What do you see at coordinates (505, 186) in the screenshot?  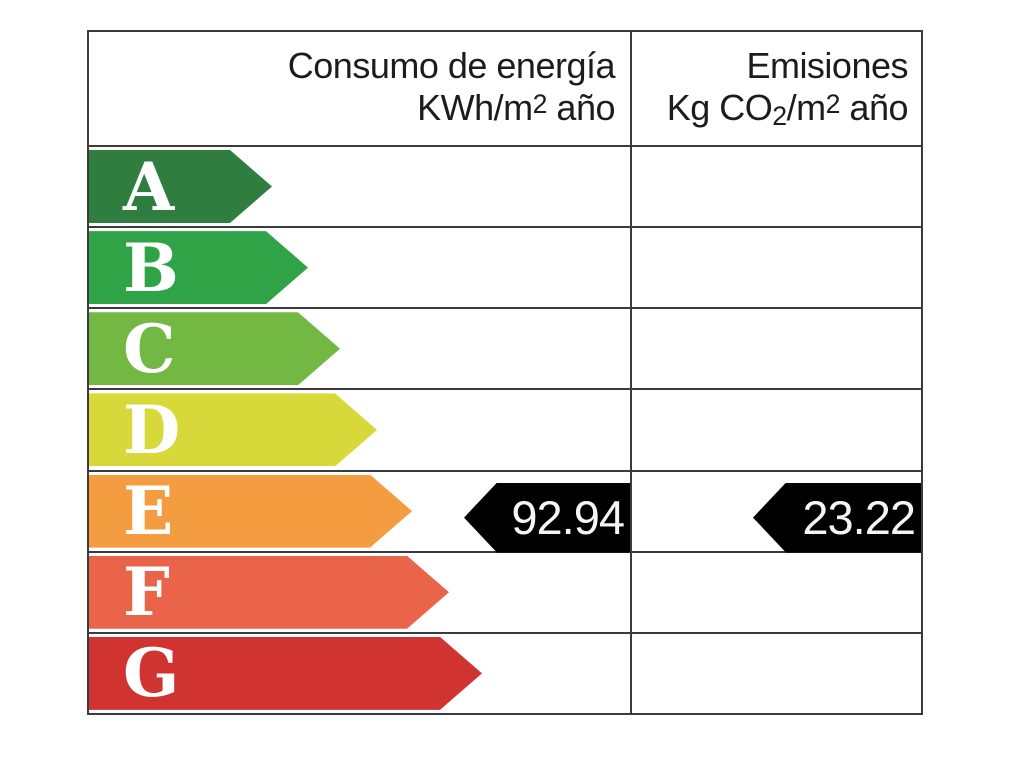 I see `rating-row-a: A` at bounding box center [505, 186].